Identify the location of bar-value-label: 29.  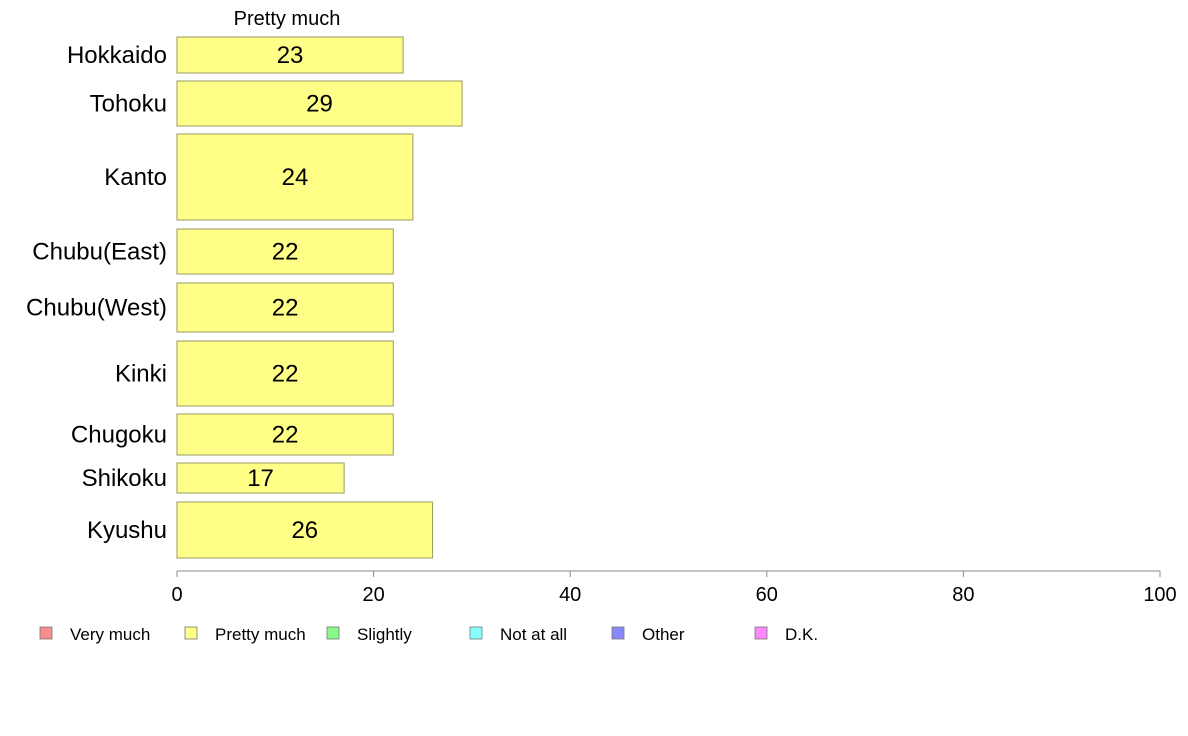
(319, 104).